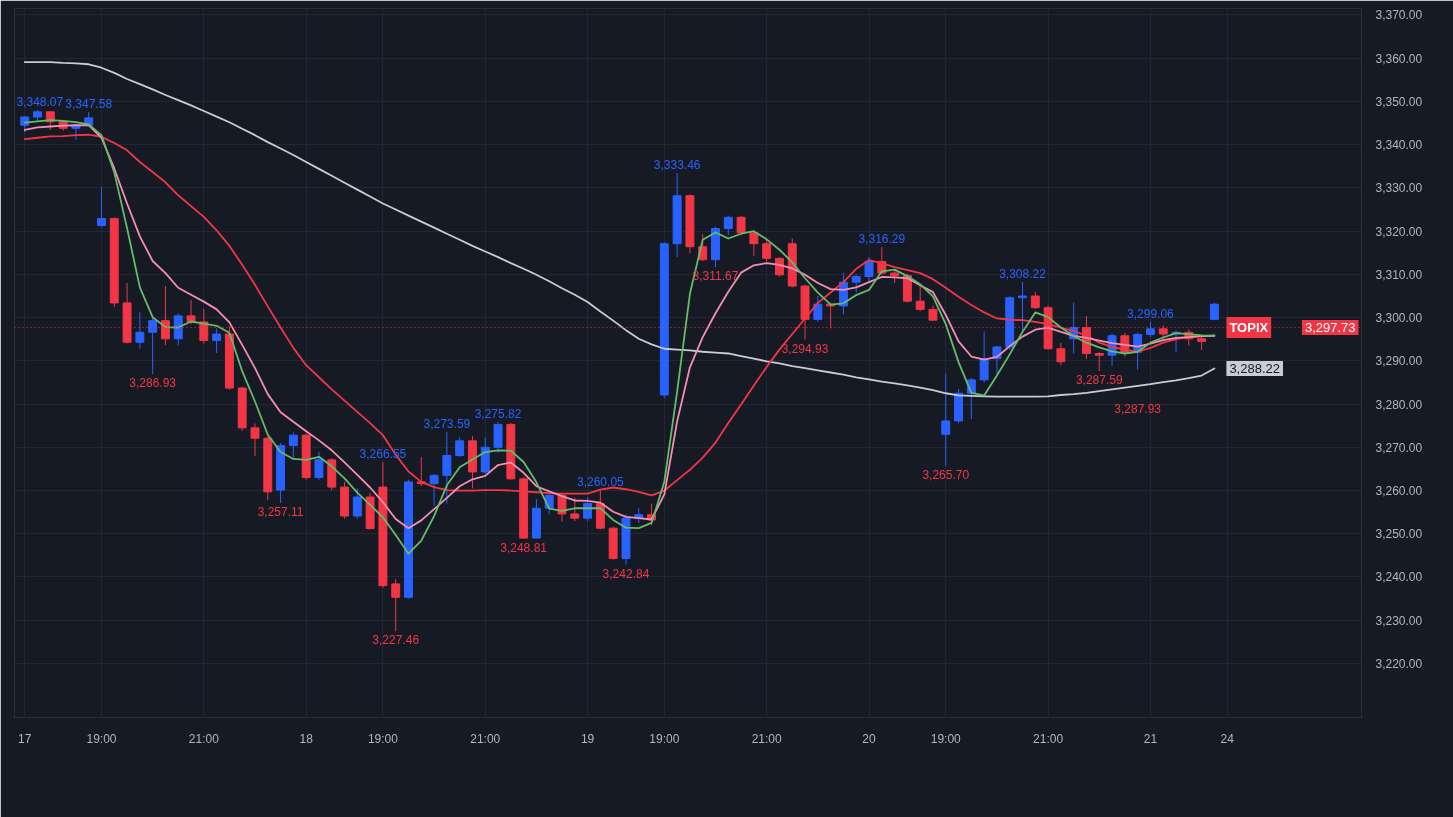  Describe the element at coordinates (1399, 101) in the screenshot. I see `y-tick-label: 3,350.00` at that location.